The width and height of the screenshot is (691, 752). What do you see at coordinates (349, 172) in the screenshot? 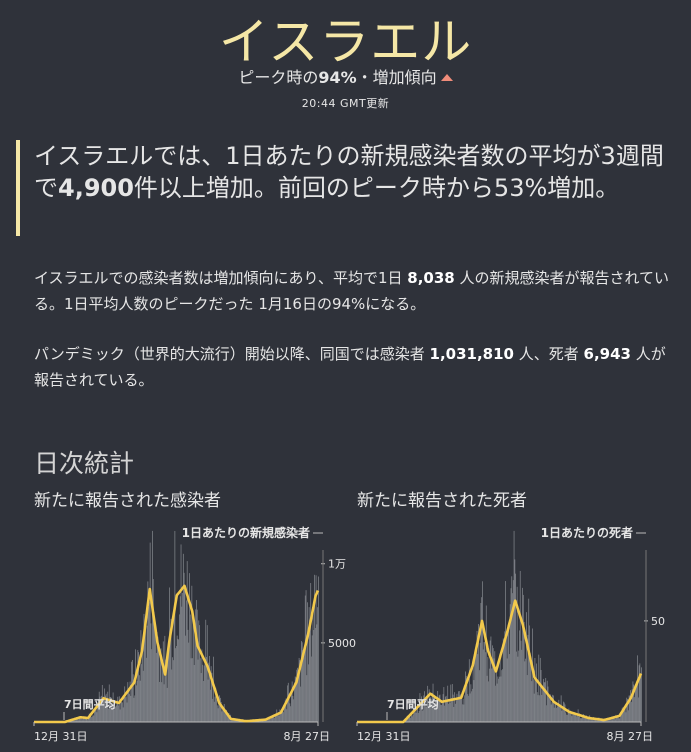
I see `summary-text-a: イスラエルでは、1日あたりの新規感染者数の平均が3週間で` at bounding box center [349, 172].